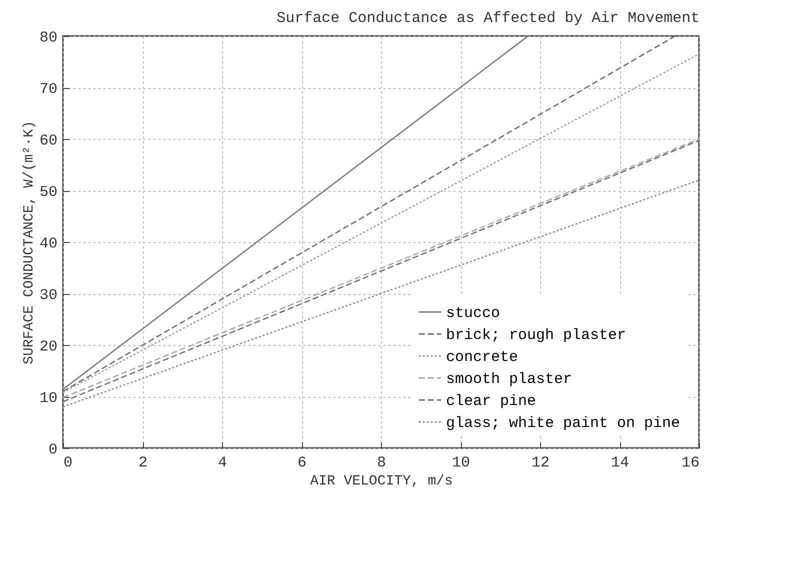  I want to click on x-tick-label: 14, so click(620, 463).